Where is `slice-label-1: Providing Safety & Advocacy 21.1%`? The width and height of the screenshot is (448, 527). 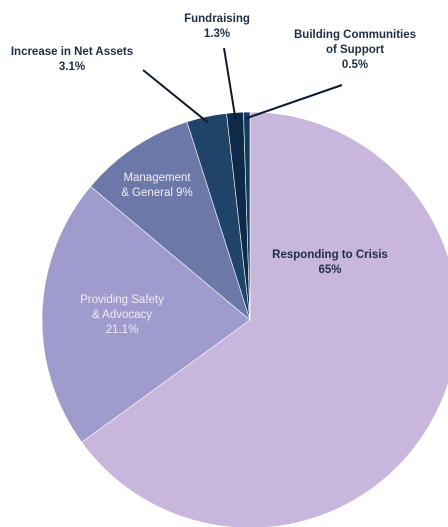 slice-label-1: Providing Safety & Advocacy 21.1% is located at coordinates (122, 315).